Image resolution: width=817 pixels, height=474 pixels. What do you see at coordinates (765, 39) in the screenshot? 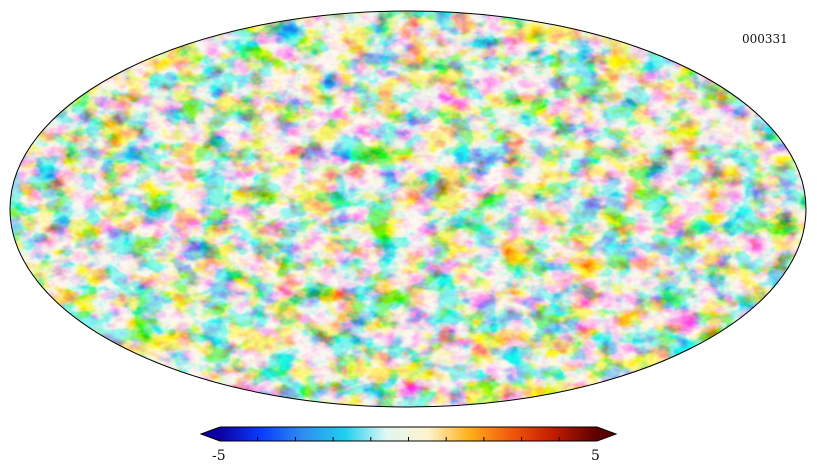
I see `map-id-label: 000331` at bounding box center [765, 39].